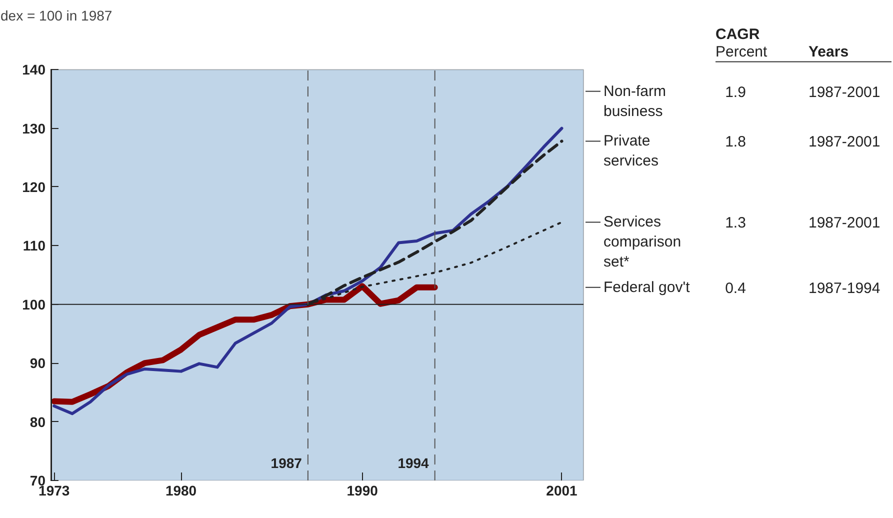  Describe the element at coordinates (34, 246) in the screenshot. I see `y-tick-label: 110` at that location.